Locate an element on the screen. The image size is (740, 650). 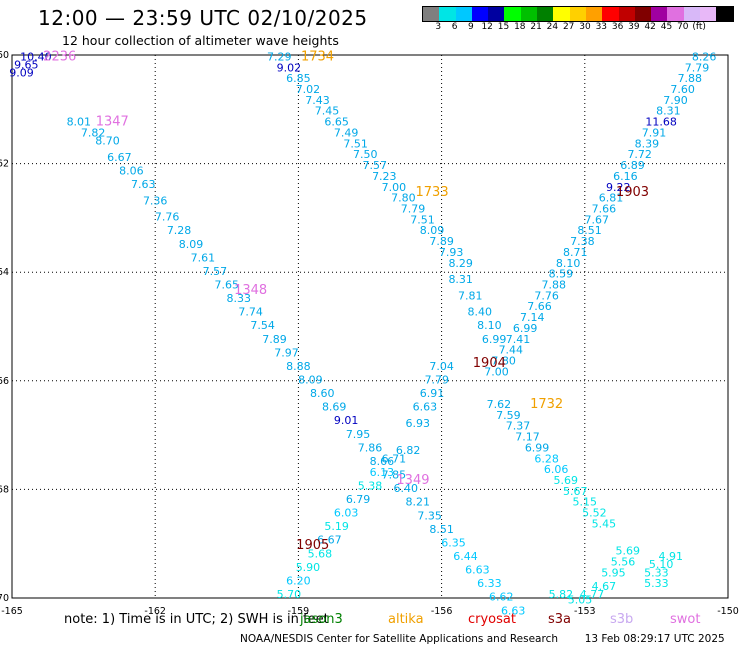
wave-height-value: 6.91 is located at coordinates (432, 393).